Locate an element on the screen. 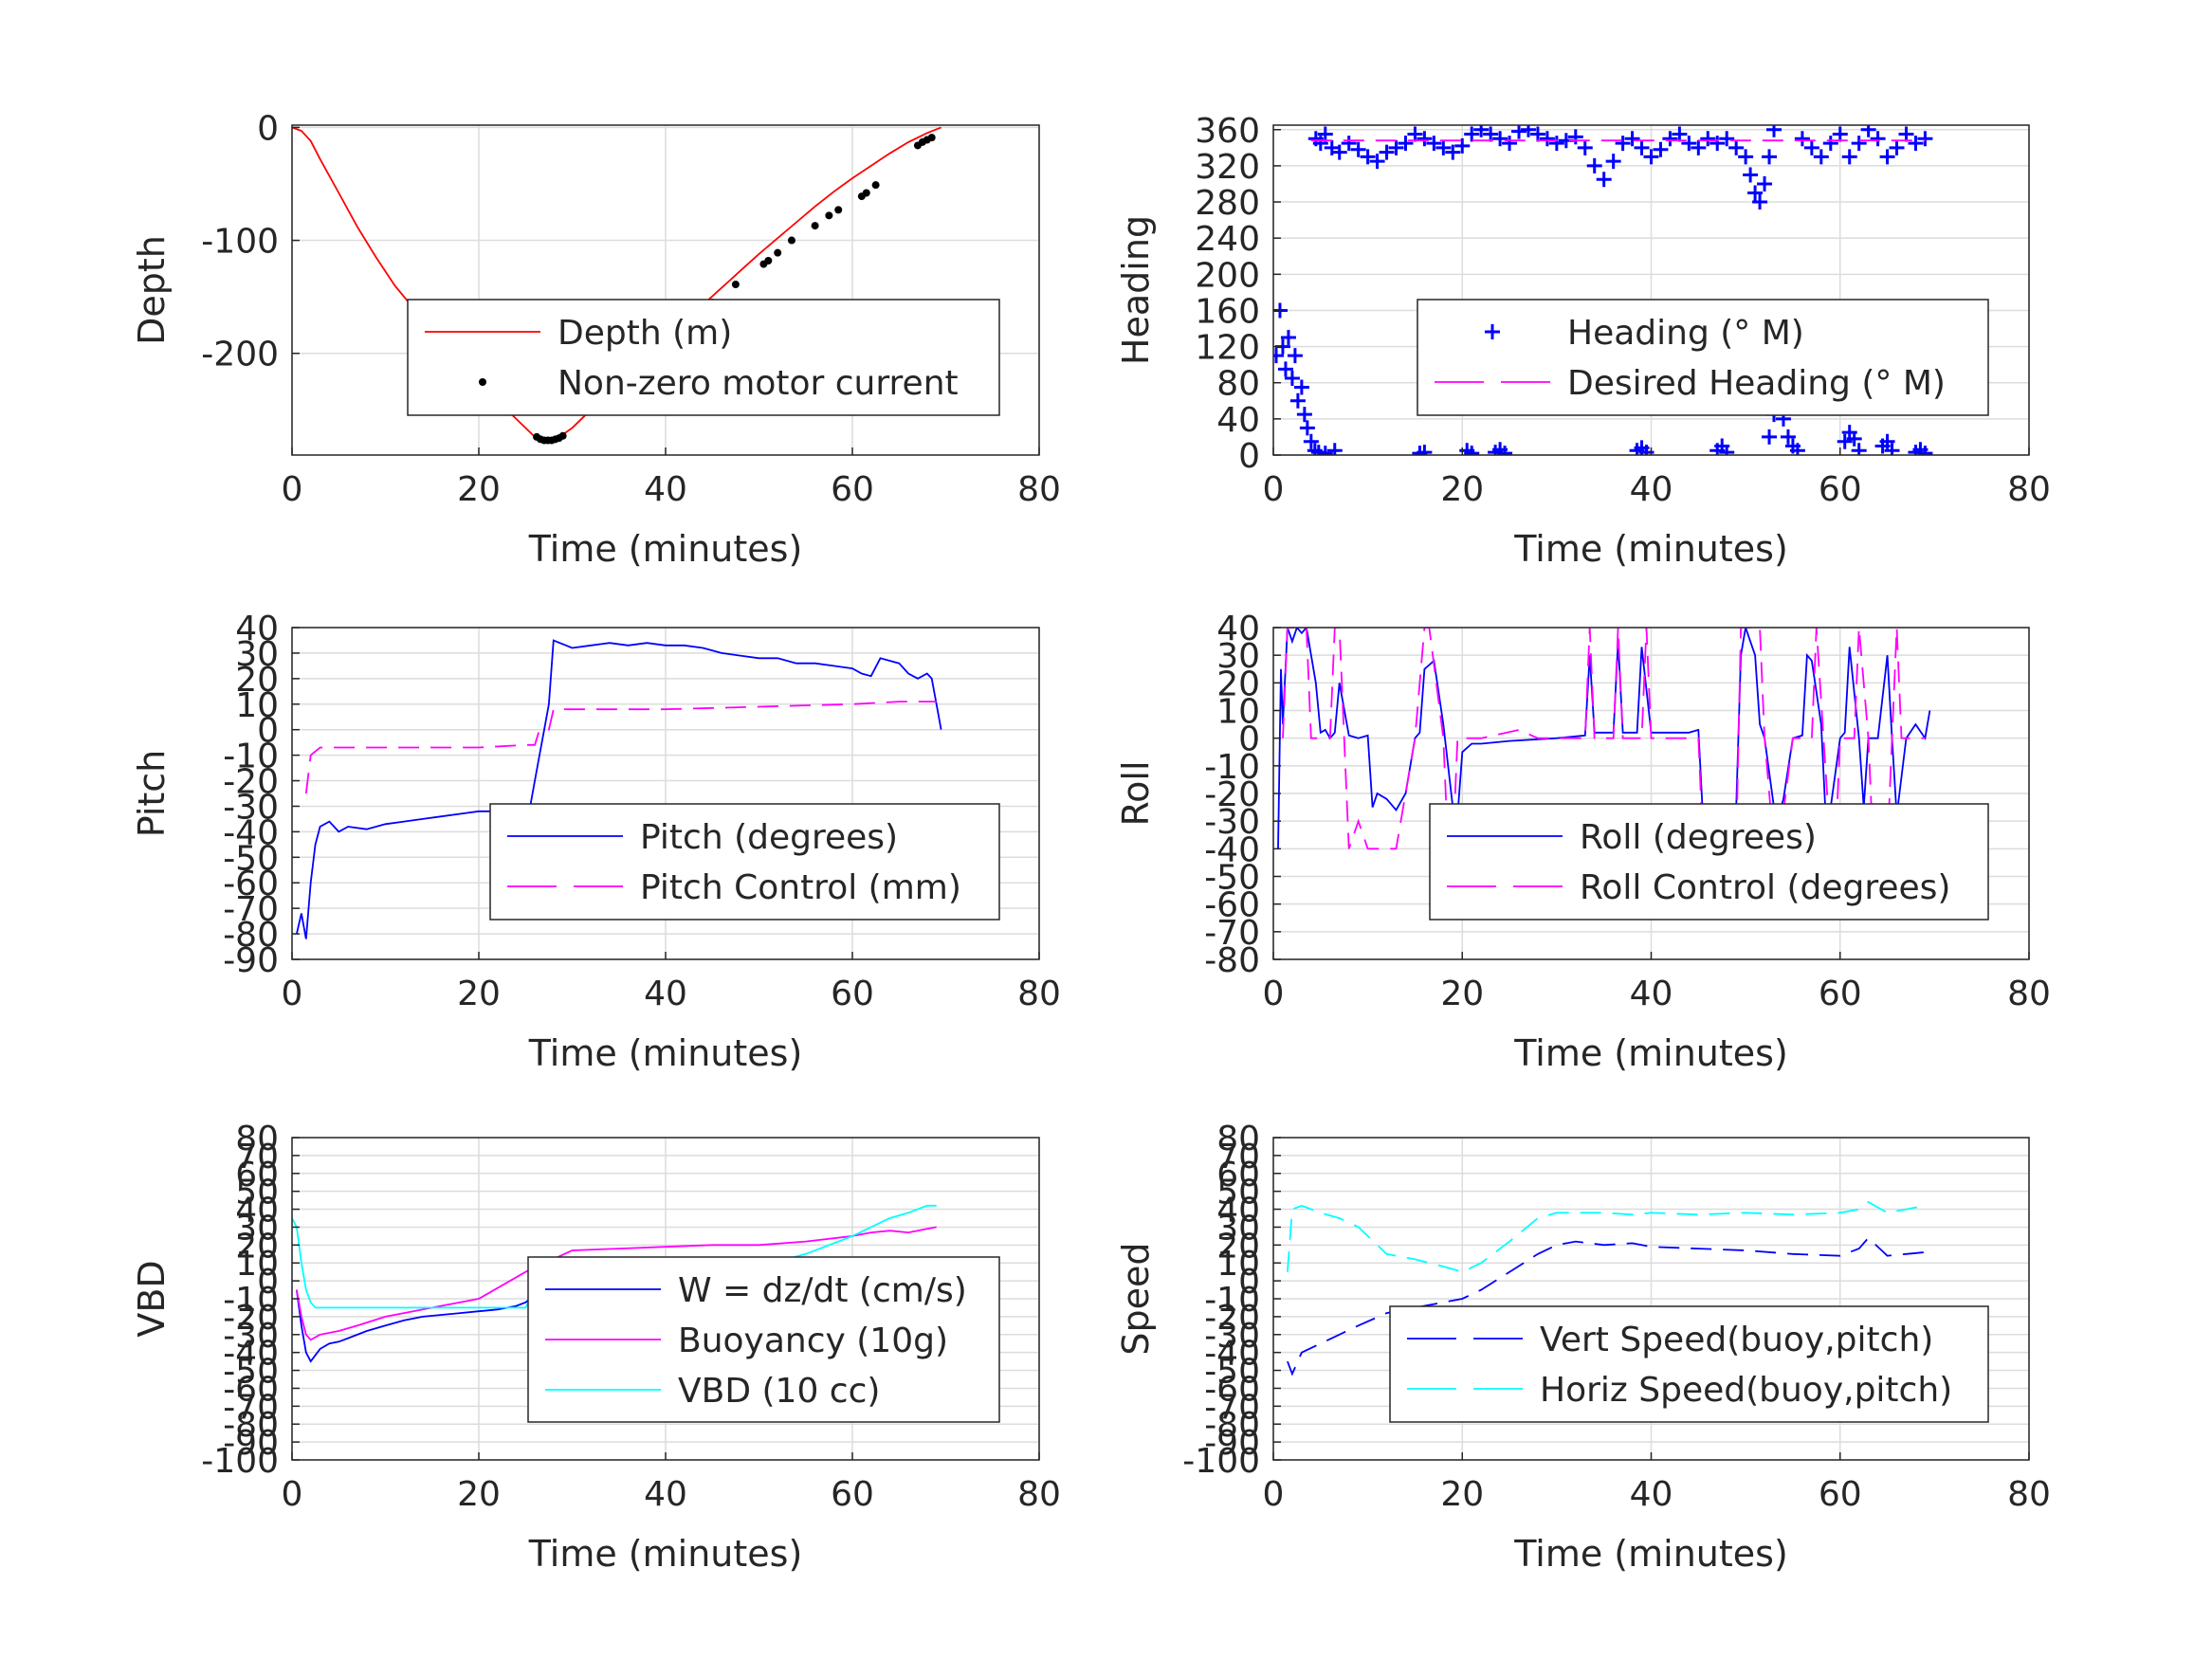  y-tick-label: 20 is located at coordinates (257, 680).